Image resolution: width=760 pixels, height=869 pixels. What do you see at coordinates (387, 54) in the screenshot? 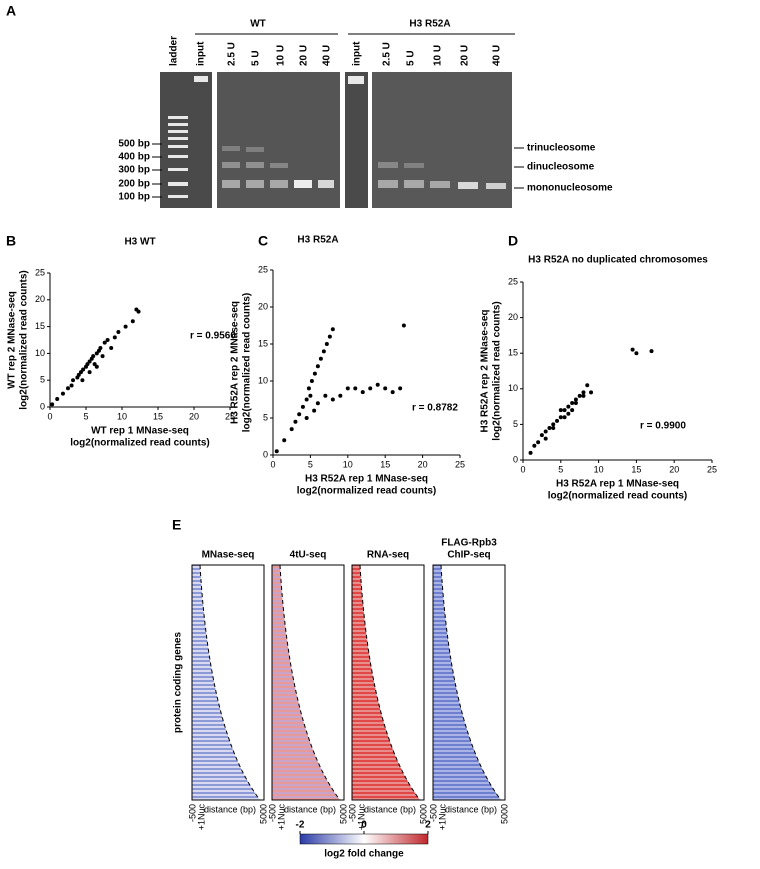
I see `lane-label: 2.5 U` at bounding box center [387, 54].